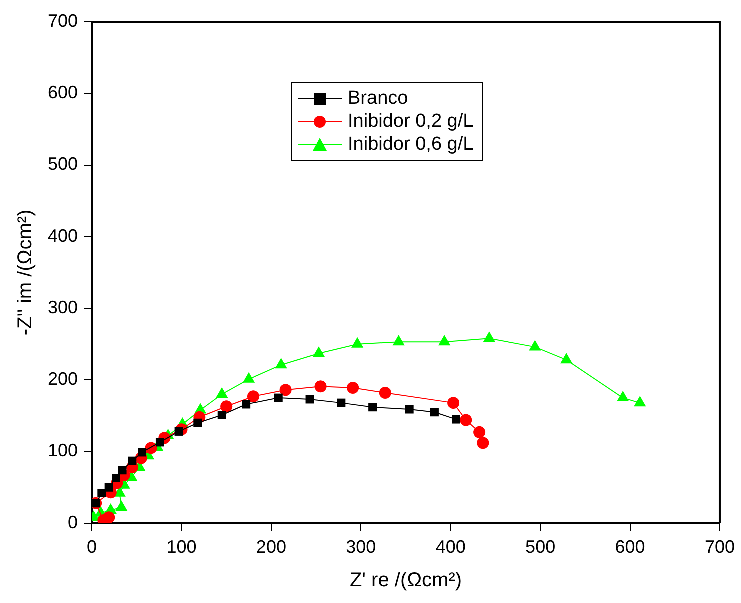 This screenshot has width=741, height=603. I want to click on x-tick-label: 300, so click(361, 547).